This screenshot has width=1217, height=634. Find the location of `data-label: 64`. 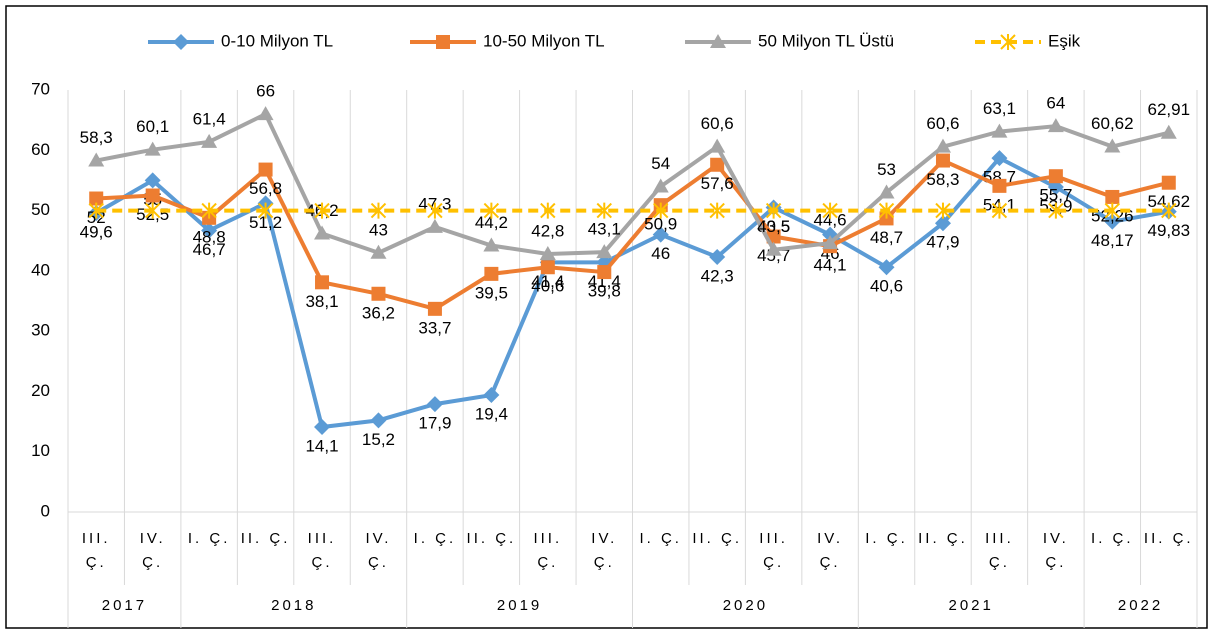

data-label: 64 is located at coordinates (1055, 103).